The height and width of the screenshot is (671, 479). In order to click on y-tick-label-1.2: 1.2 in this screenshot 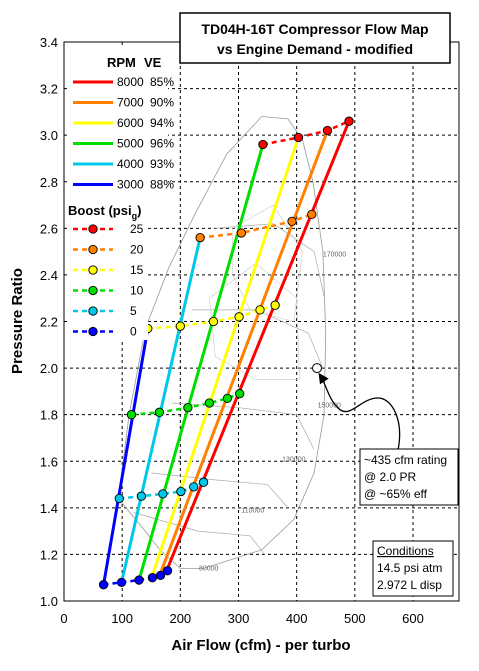, I will do `click(49, 554)`.